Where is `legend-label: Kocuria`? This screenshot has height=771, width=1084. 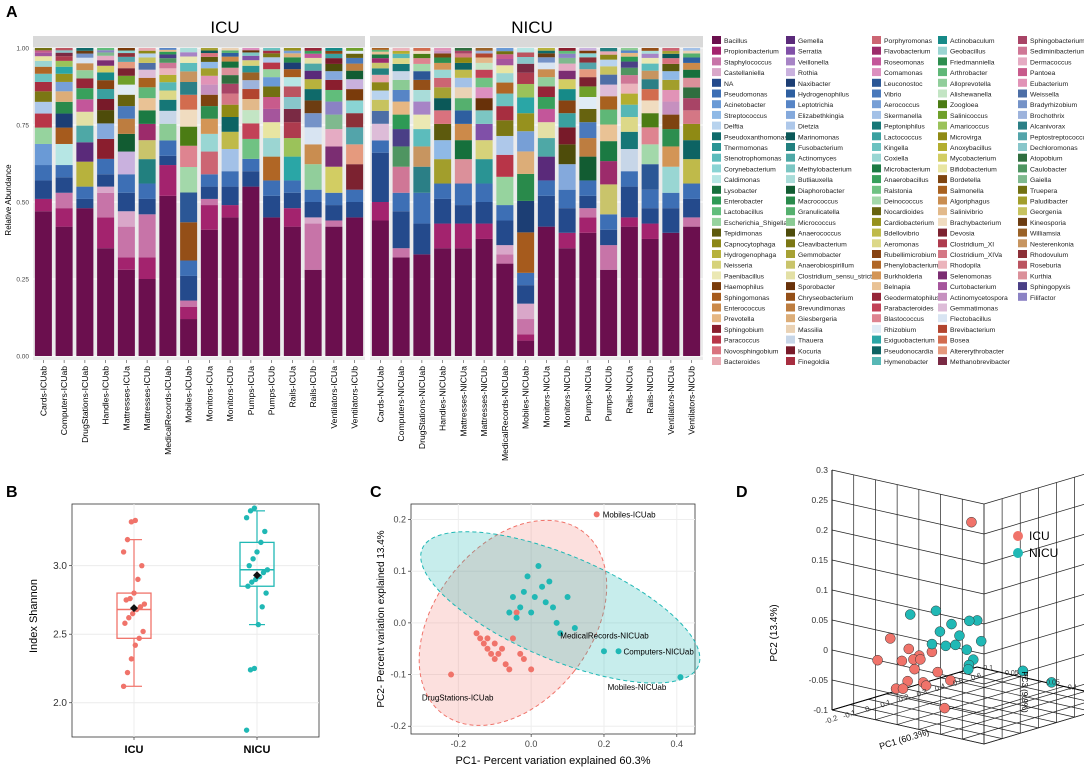 legend-label: Kocuria is located at coordinates (809, 351).